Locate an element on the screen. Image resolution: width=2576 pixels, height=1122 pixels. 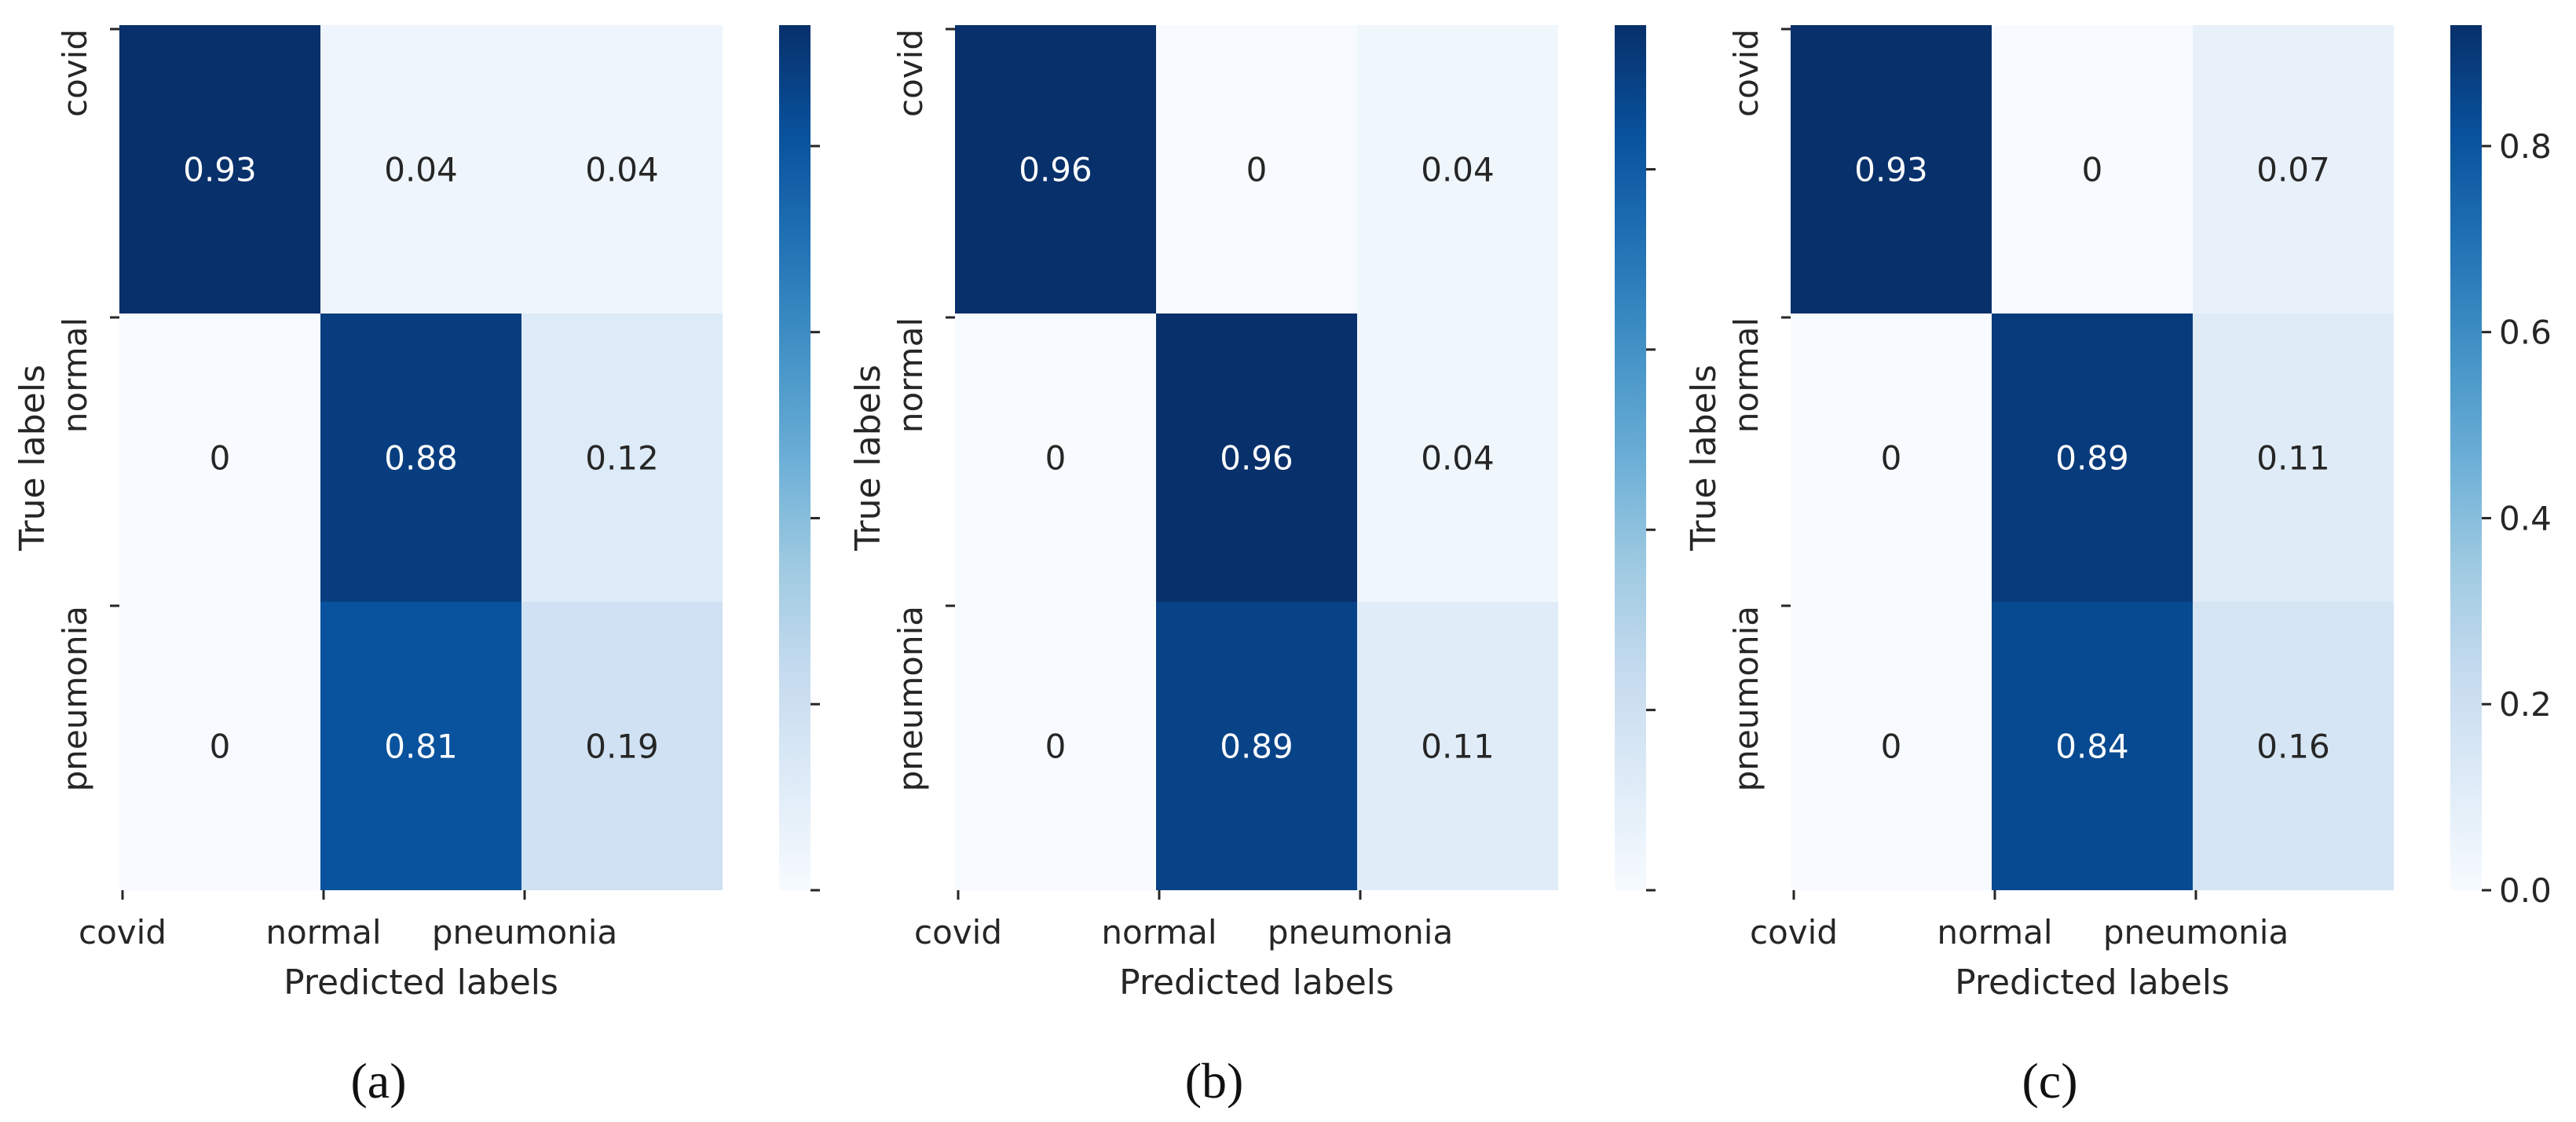
cell-value-label: 0.88 is located at coordinates (421, 458).